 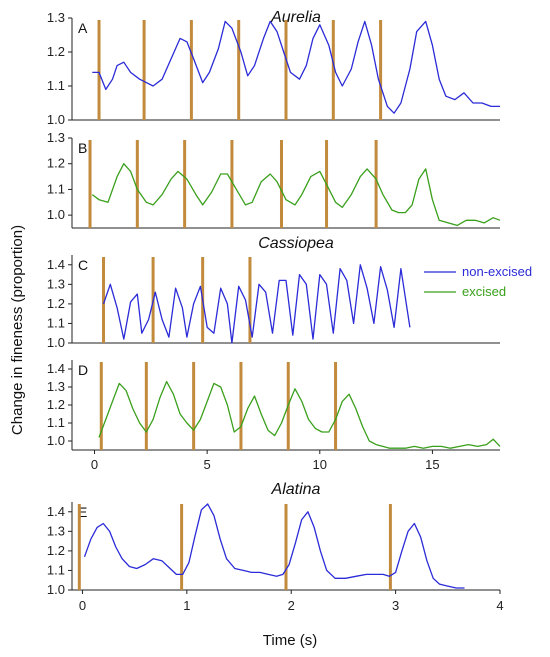 I want to click on panel-c: 1.0 1.1 1.2 1.3 1.4 C Cassiopea, so click(x=273, y=292).